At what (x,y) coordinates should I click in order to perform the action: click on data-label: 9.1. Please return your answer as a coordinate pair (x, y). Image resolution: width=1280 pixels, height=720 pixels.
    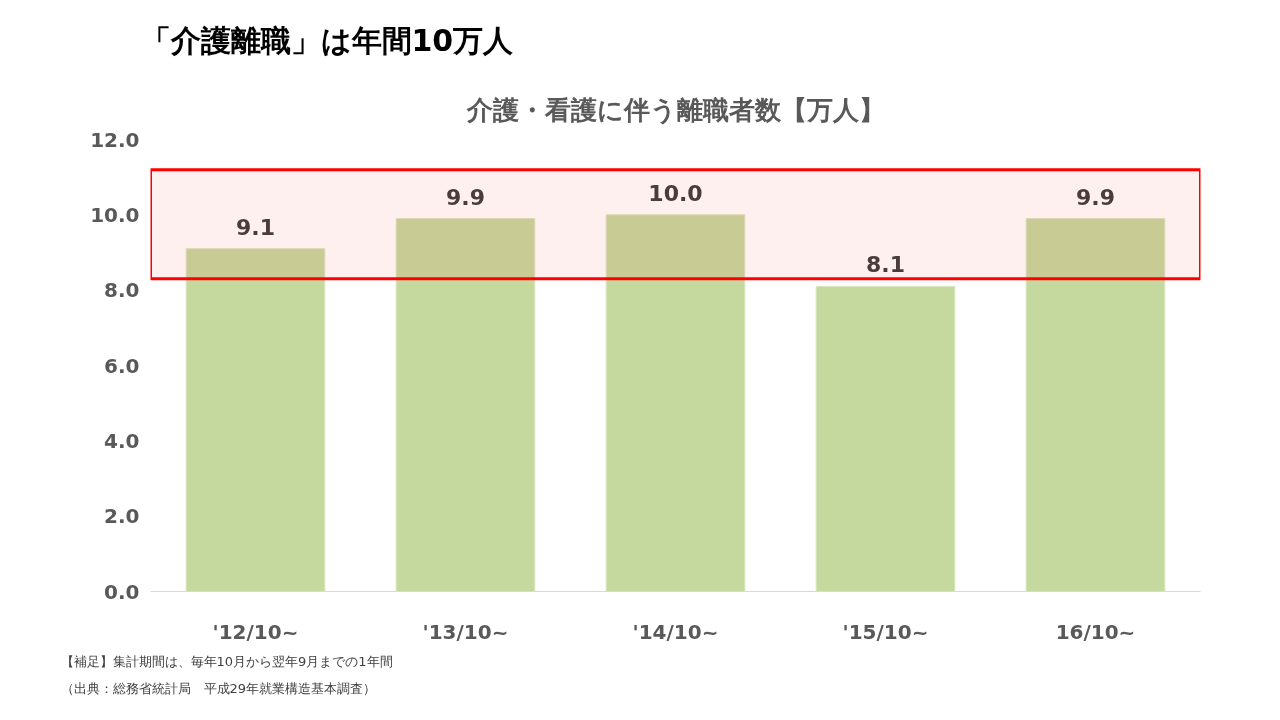
    Looking at the image, I should click on (255, 227).